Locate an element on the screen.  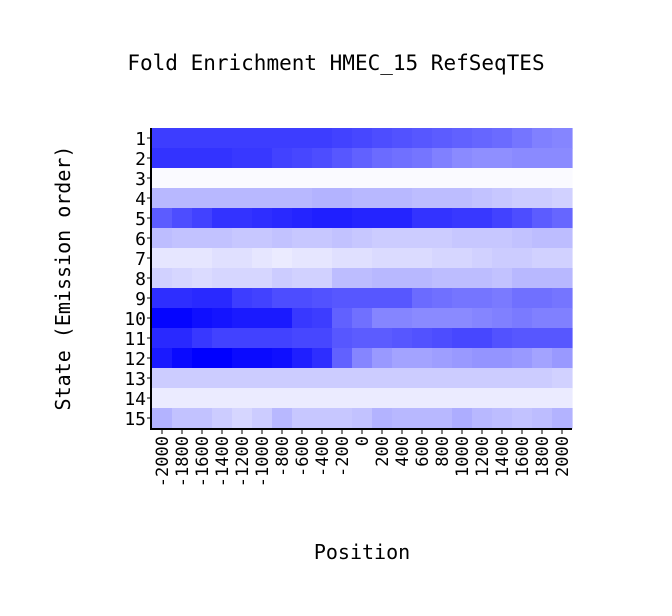
heatmap-cell-r12-c1 is located at coordinates (162, 358).